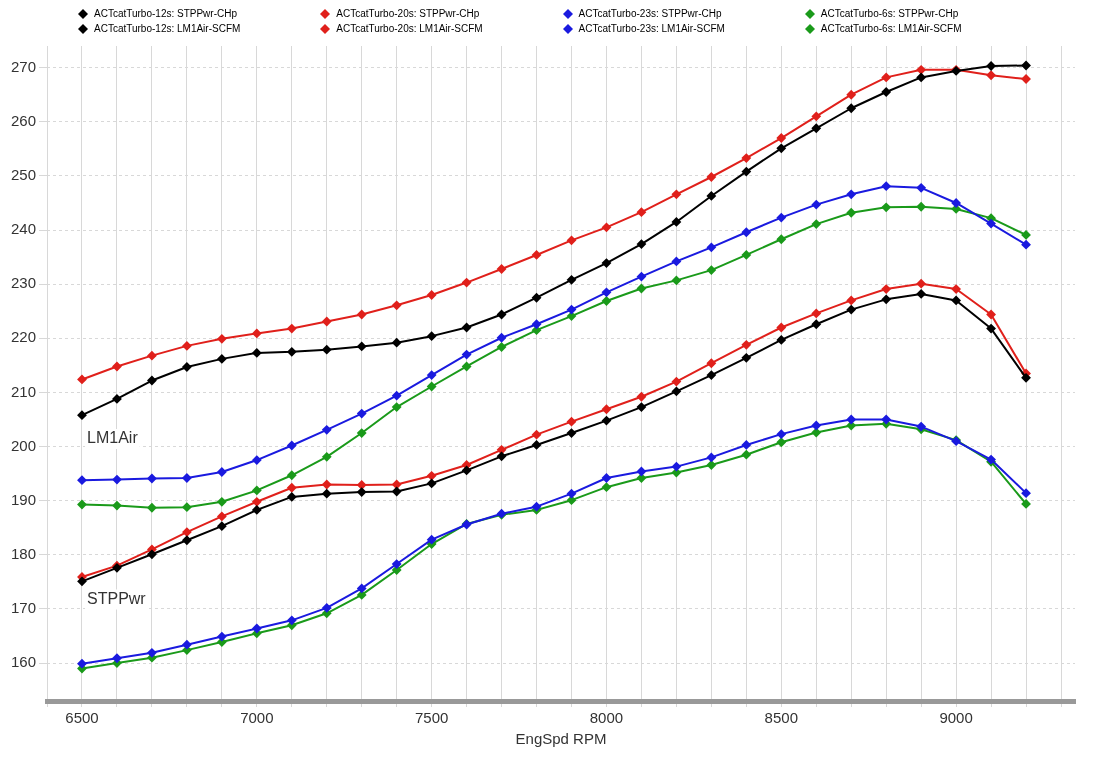 Image resolution: width=1095 pixels, height=767 pixels. What do you see at coordinates (24, 283) in the screenshot?
I see `y-tick-label: 230` at bounding box center [24, 283].